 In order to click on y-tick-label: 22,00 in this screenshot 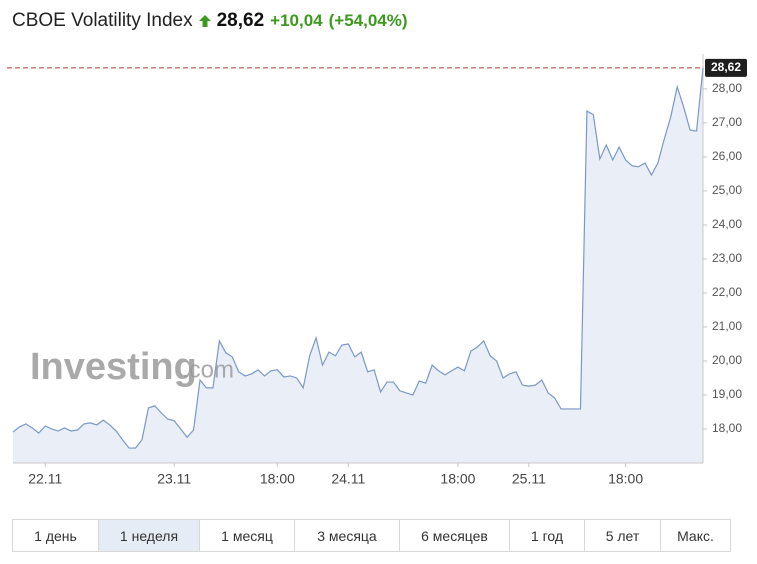, I will do `click(727, 292)`.